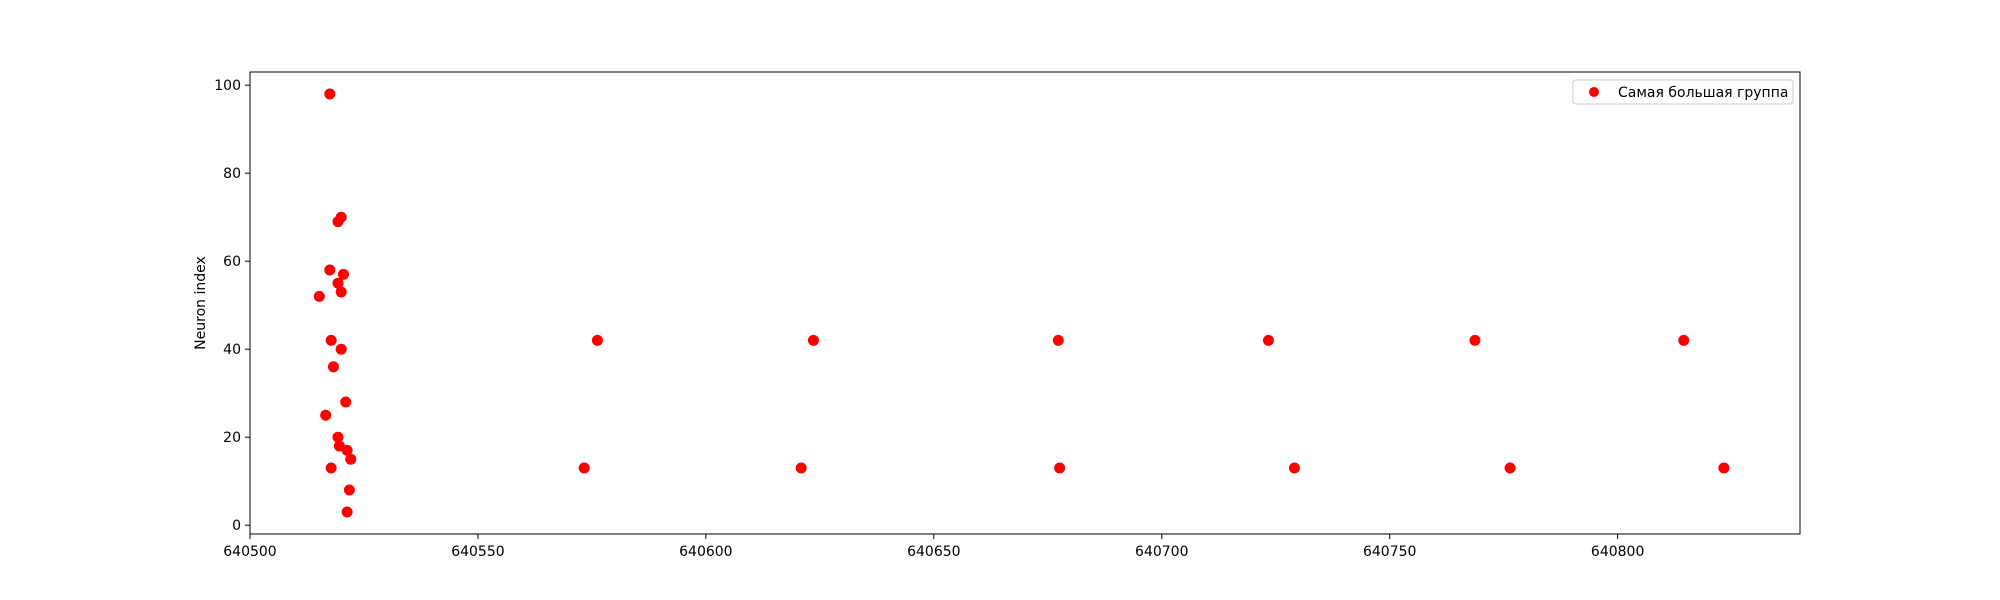 The width and height of the screenshot is (2000, 600). What do you see at coordinates (232, 262) in the screenshot?
I see `y-tick-label: 60` at bounding box center [232, 262].